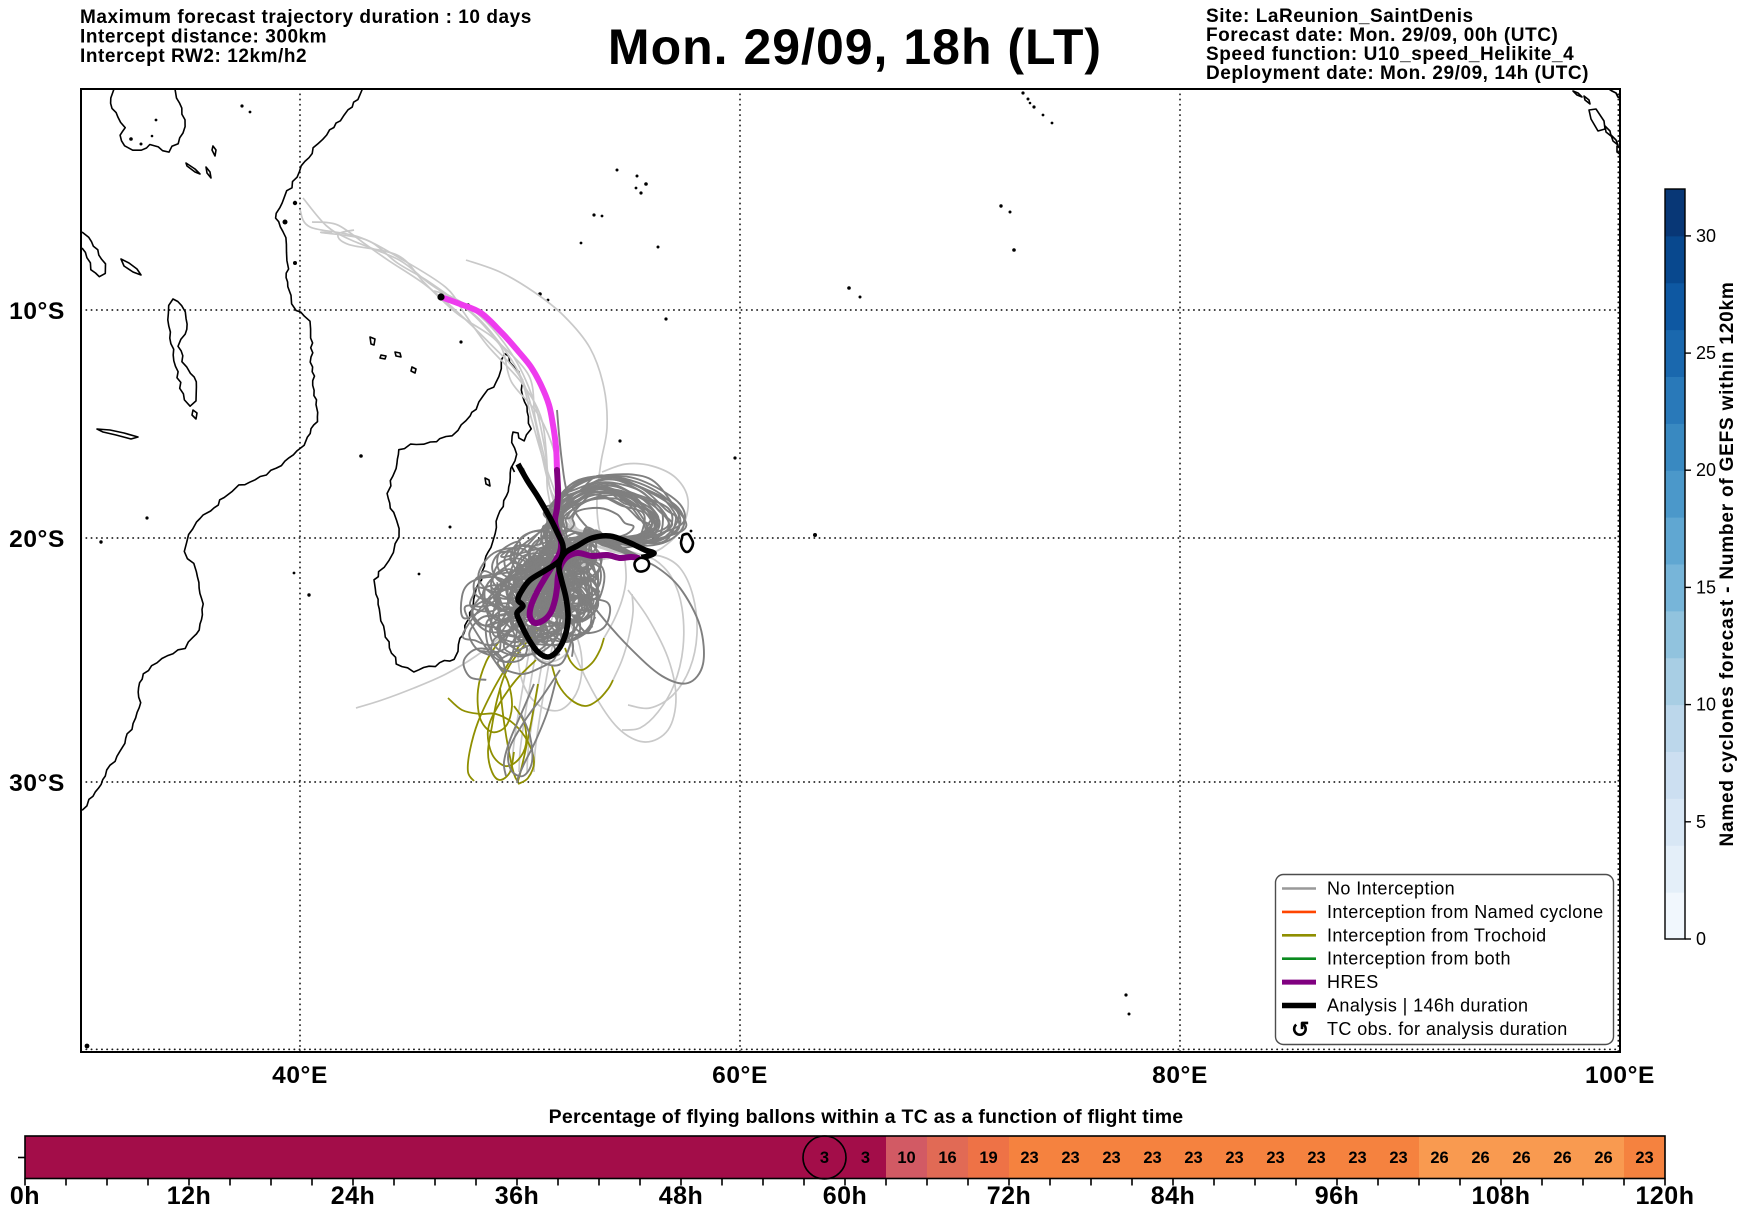 This screenshot has width=1752, height=1218. Describe the element at coordinates (855, 47) in the screenshot. I see `svg-text: Mon. 29/09, 18h (LT)` at that location.